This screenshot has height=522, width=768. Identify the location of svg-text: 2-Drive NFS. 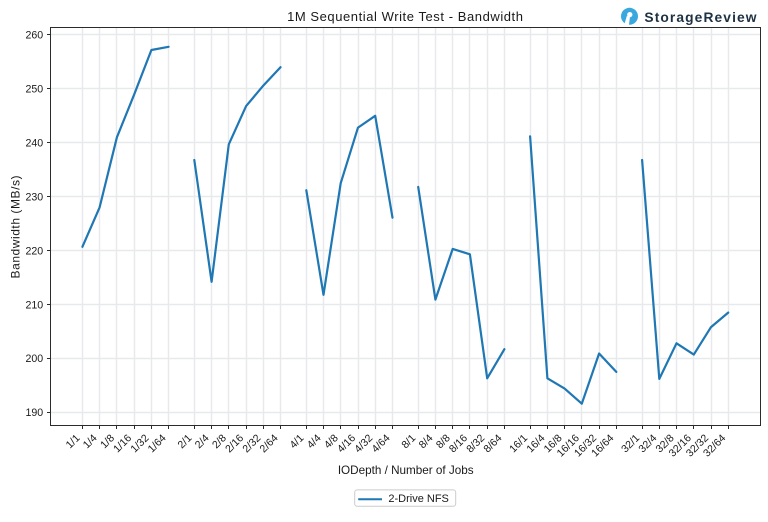
(418, 499).